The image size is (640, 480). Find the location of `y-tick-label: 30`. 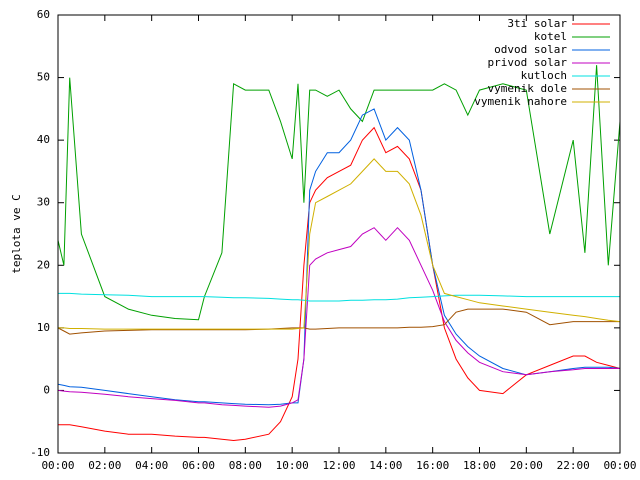

y-tick-label: 30 is located at coordinates (43, 202).